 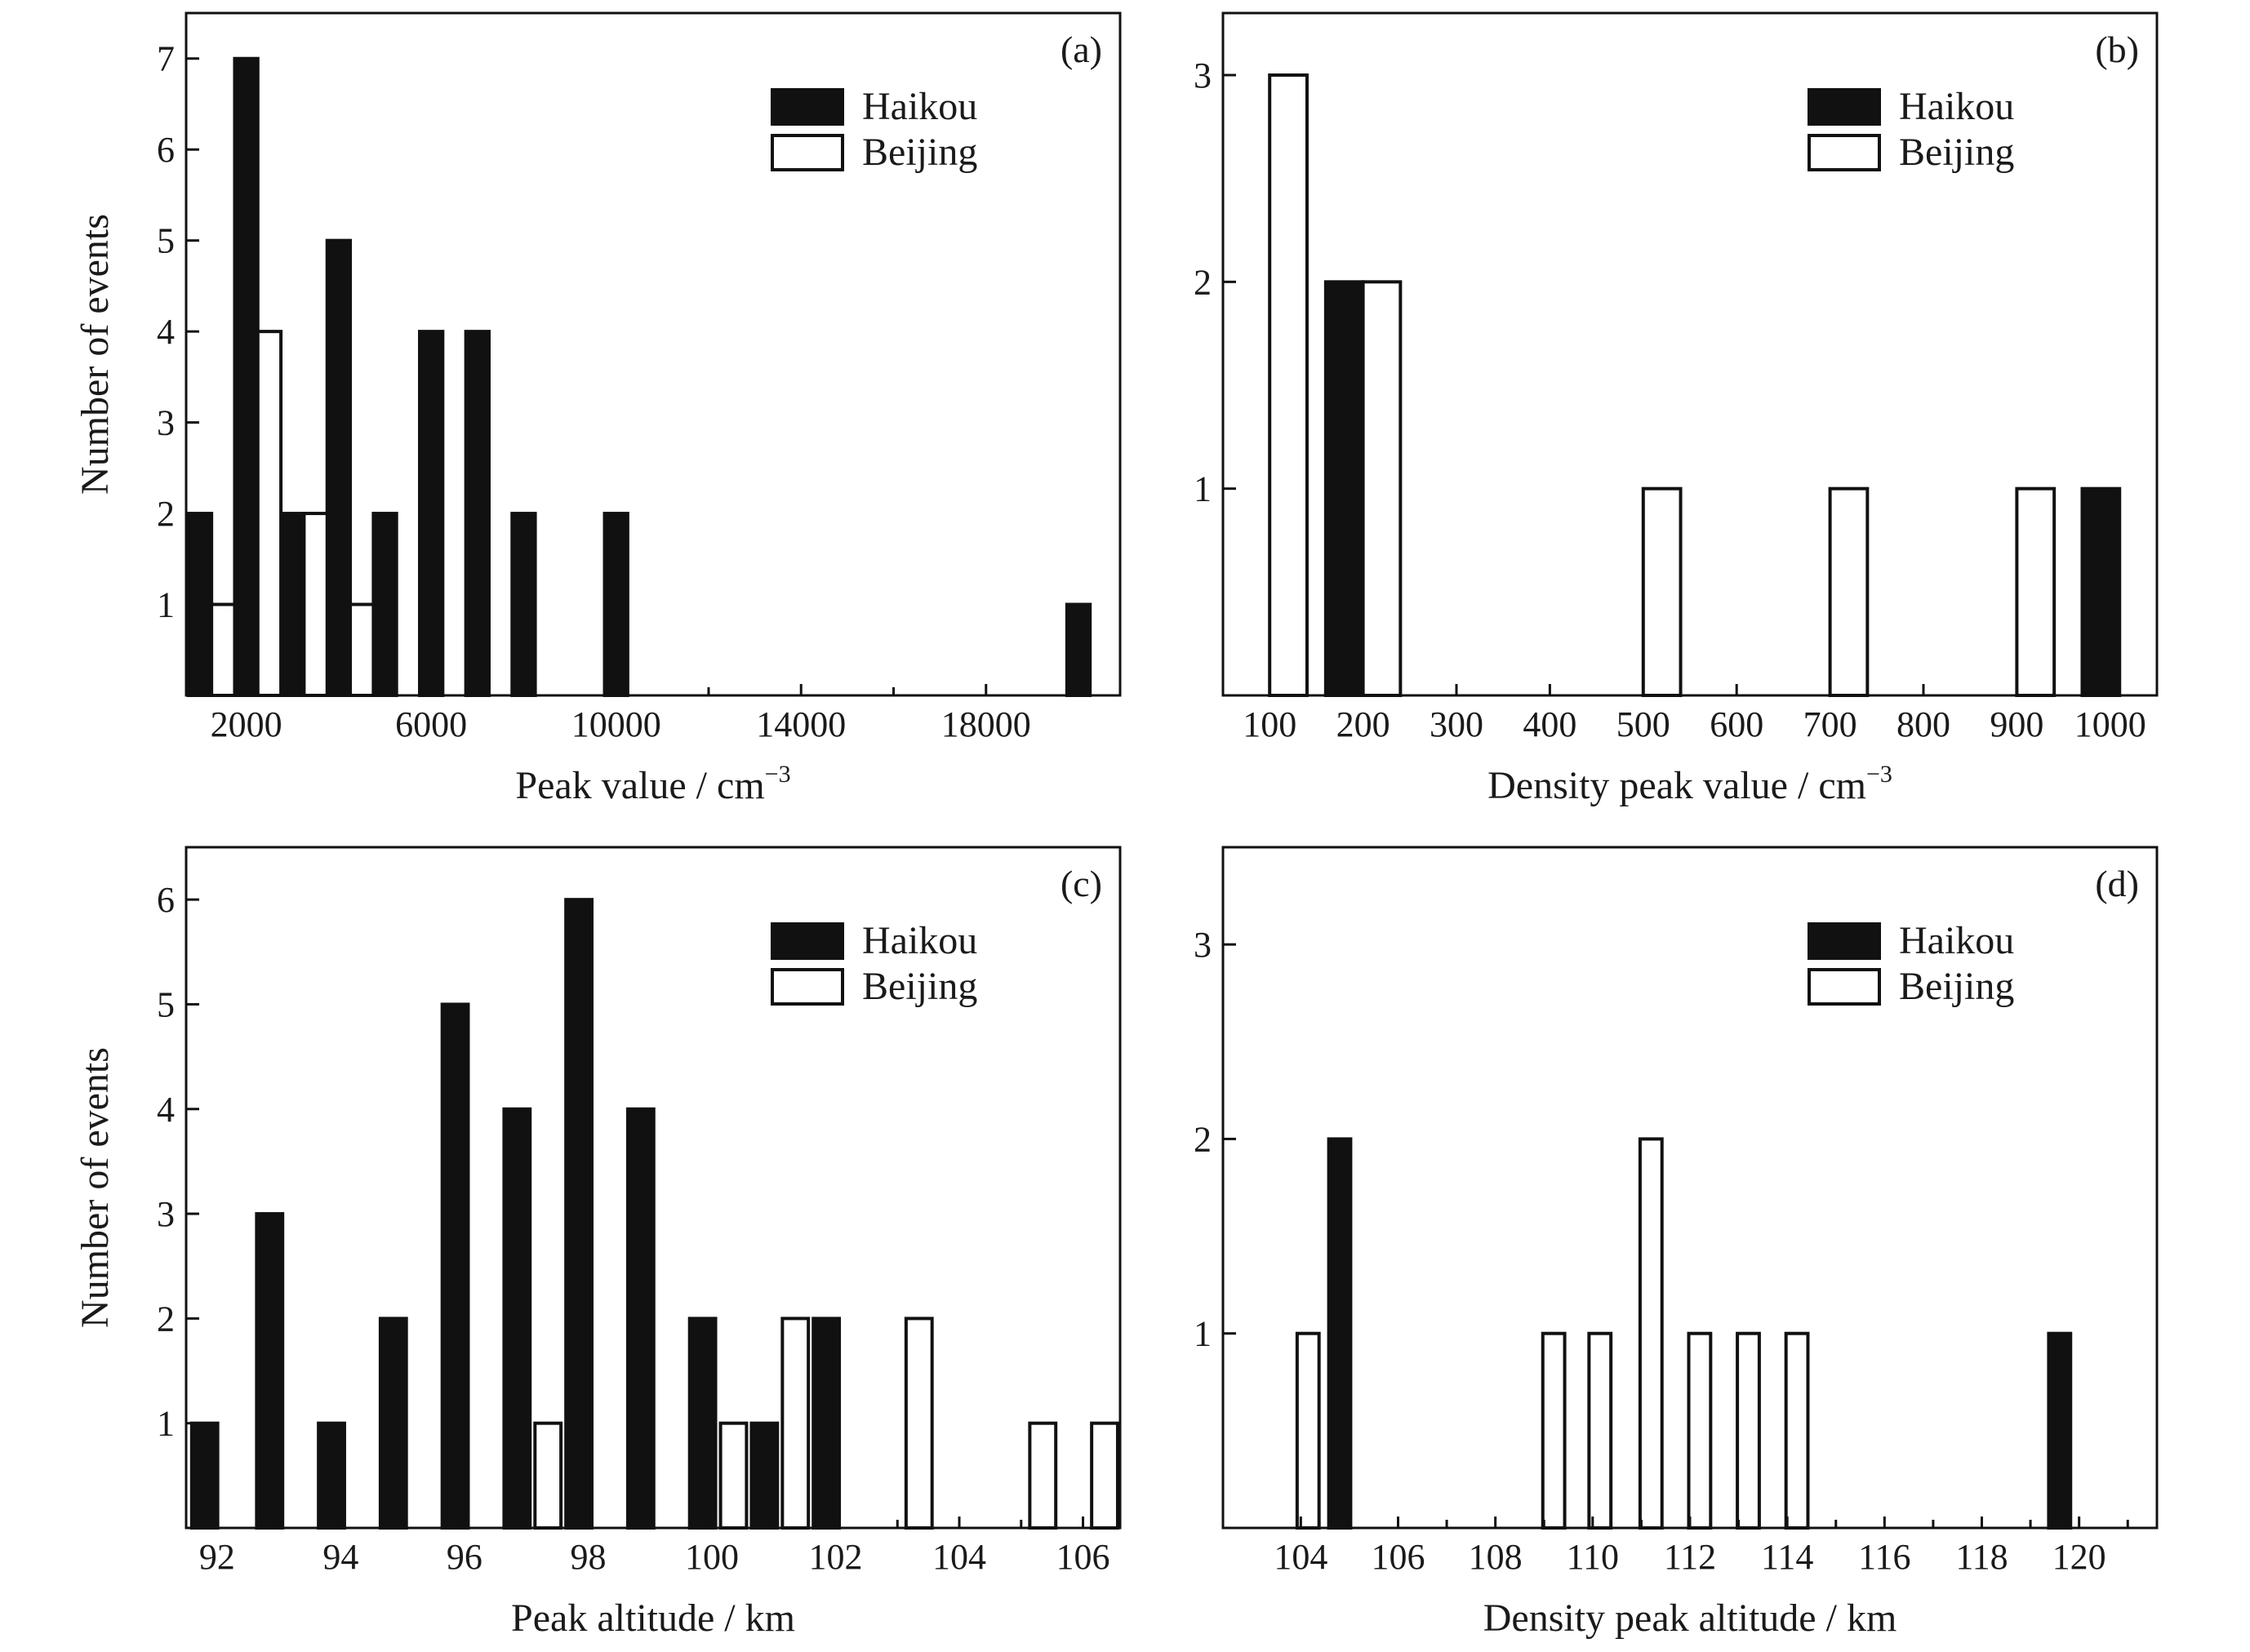 What do you see at coordinates (166, 900) in the screenshot?
I see `y-tick-label: 6` at bounding box center [166, 900].